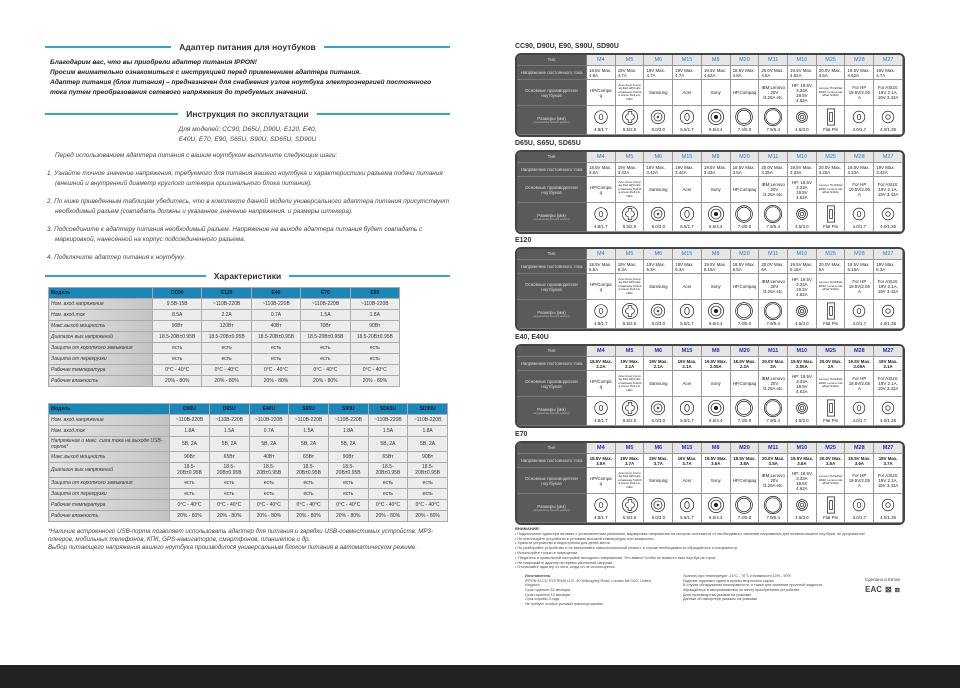 This screenshot has height=688, width=960. I want to click on row-sublabel: наружный/внутренний диаметр, so click(551, 413).